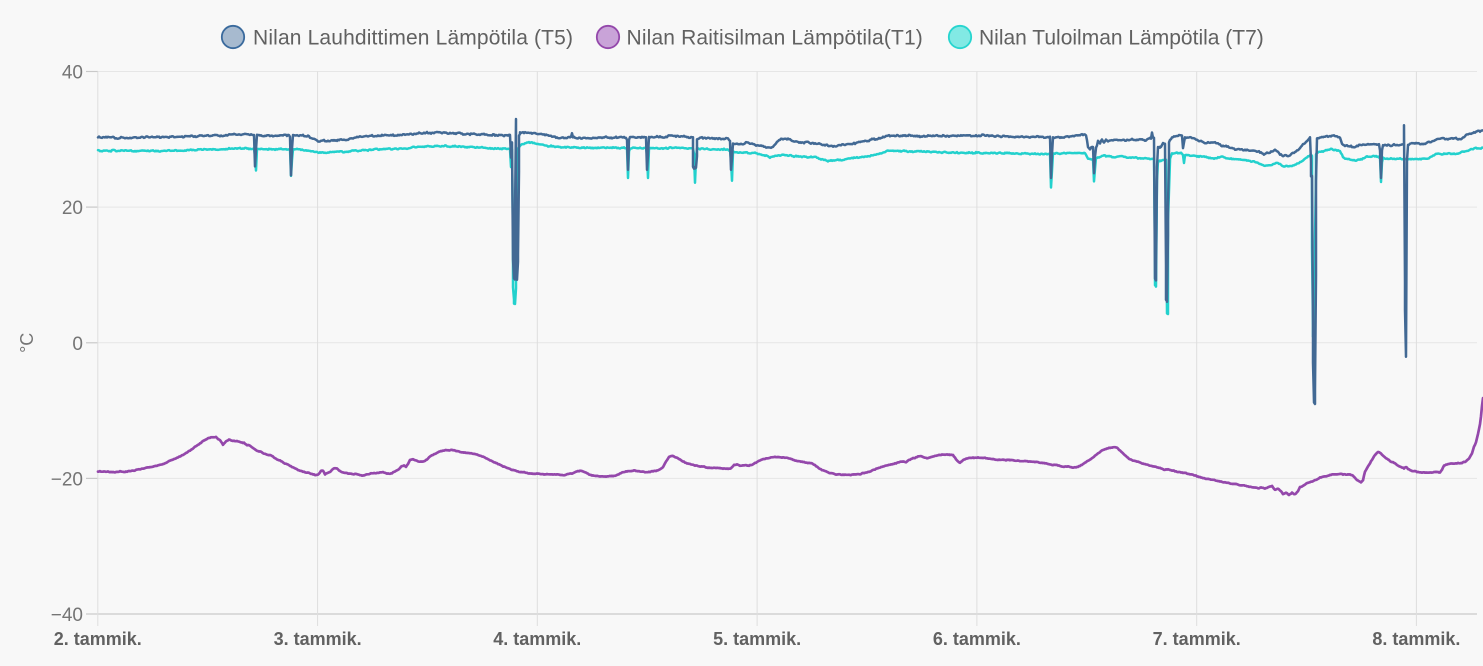 The width and height of the screenshot is (1483, 666). What do you see at coordinates (318, 639) in the screenshot?
I see `svg-text: 3. tammik.` at bounding box center [318, 639].